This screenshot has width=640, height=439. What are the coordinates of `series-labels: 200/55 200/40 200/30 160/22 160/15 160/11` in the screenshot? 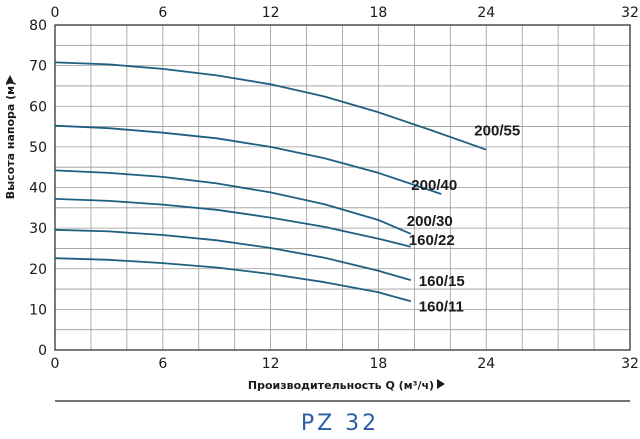 It's located at (463, 219).